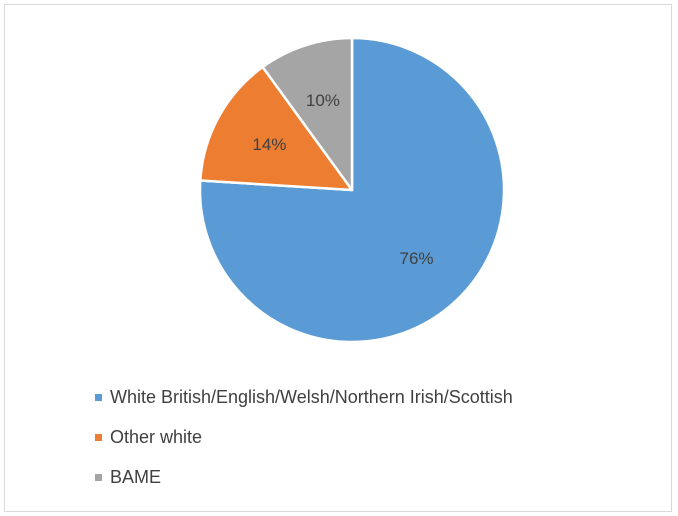  Describe the element at coordinates (98, 477) in the screenshot. I see `legend-swatch-bame` at that location.